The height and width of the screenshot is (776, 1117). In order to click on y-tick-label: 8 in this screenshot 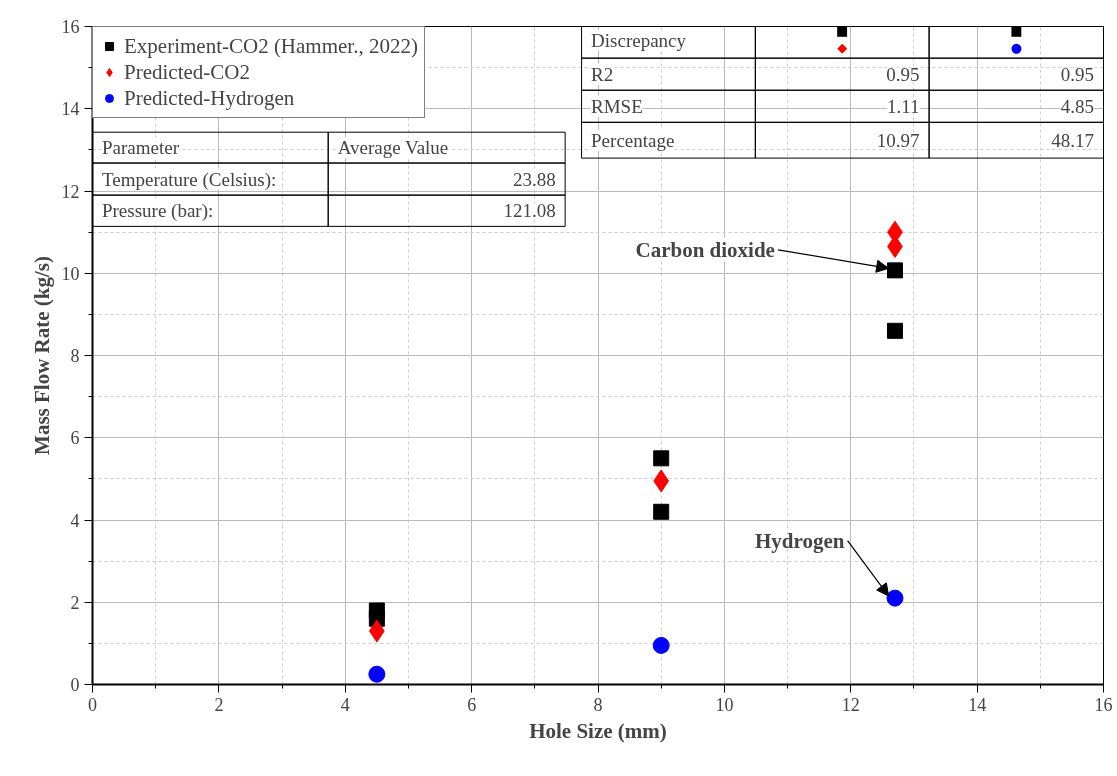, I will do `click(75, 356)`.